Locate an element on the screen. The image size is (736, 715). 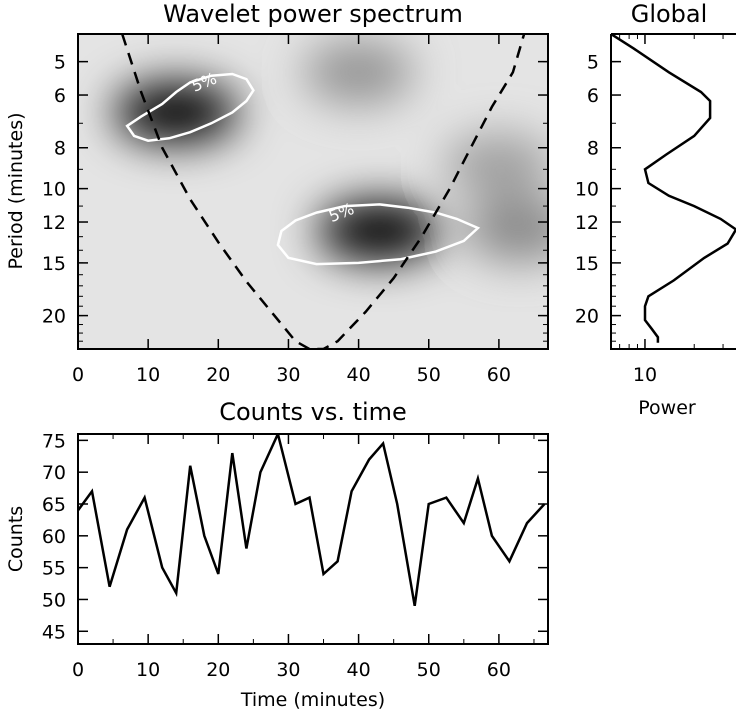
y-tick-label: 45 is located at coordinates (54, 632).